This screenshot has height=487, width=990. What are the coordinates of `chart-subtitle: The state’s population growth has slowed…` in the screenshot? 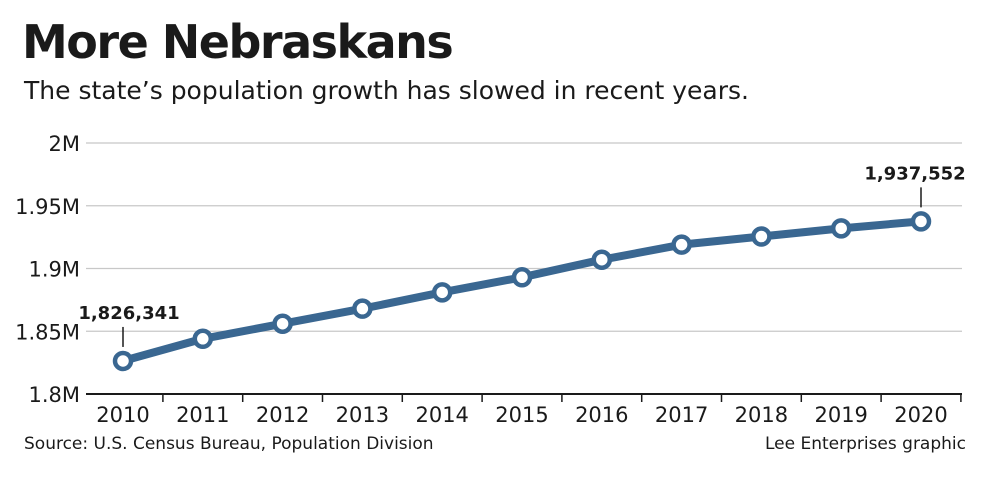 It's located at (386, 90).